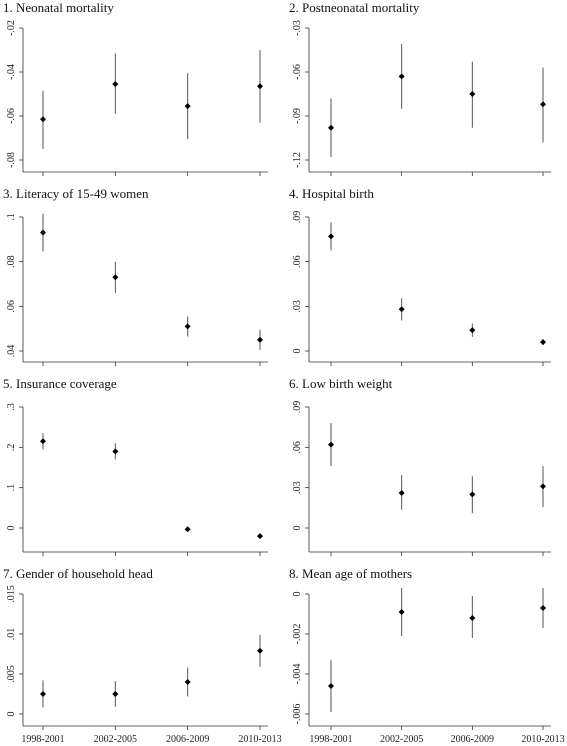 The image size is (567, 746). Describe the element at coordinates (60, 383) in the screenshot. I see `panel-title: 5. Insurance coverage` at that location.